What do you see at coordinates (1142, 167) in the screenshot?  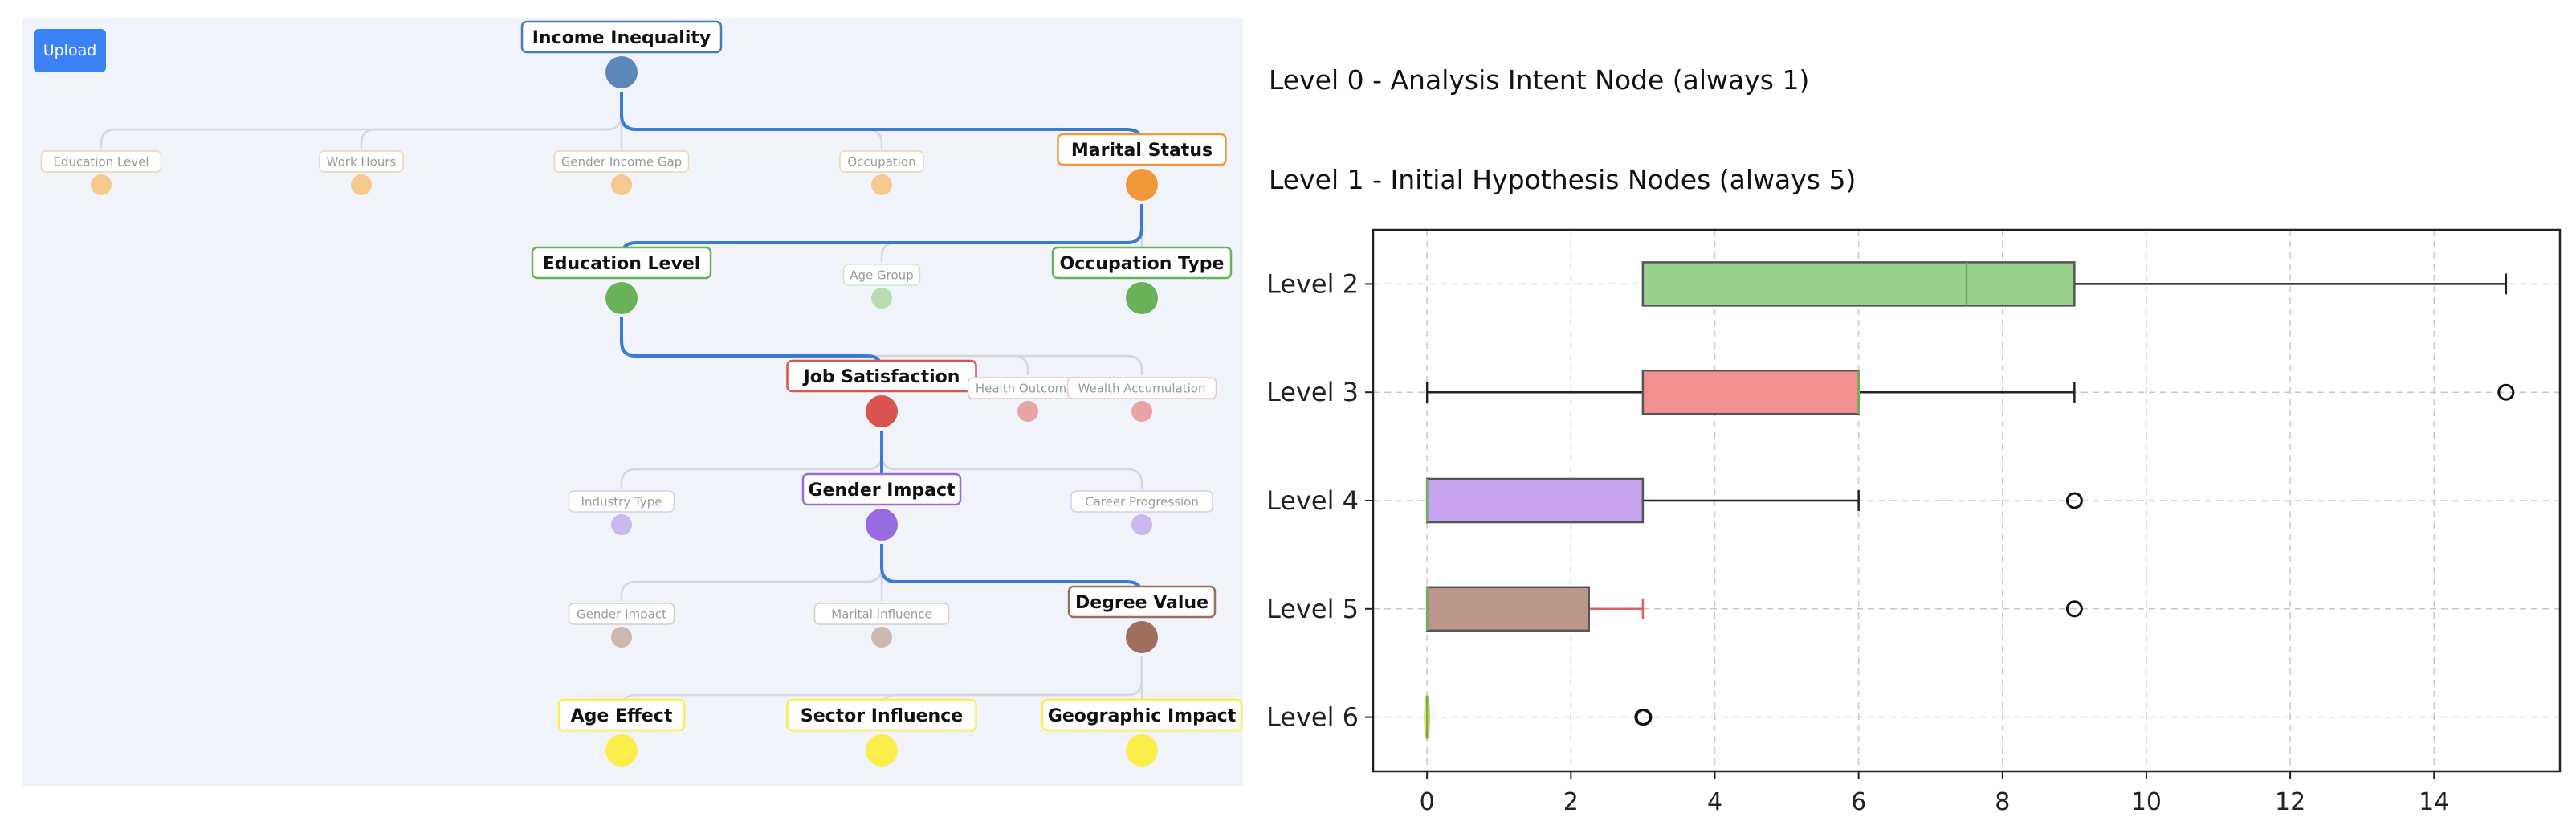 I see `tree-node: Marital Status` at bounding box center [1142, 167].